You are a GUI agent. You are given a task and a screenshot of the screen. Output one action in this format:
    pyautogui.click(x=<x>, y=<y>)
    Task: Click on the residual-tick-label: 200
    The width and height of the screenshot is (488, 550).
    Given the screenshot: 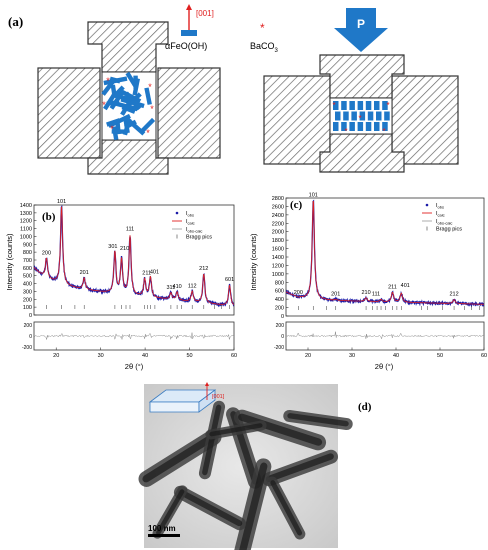 What is the action you would take?
    pyautogui.click(x=280, y=326)
    